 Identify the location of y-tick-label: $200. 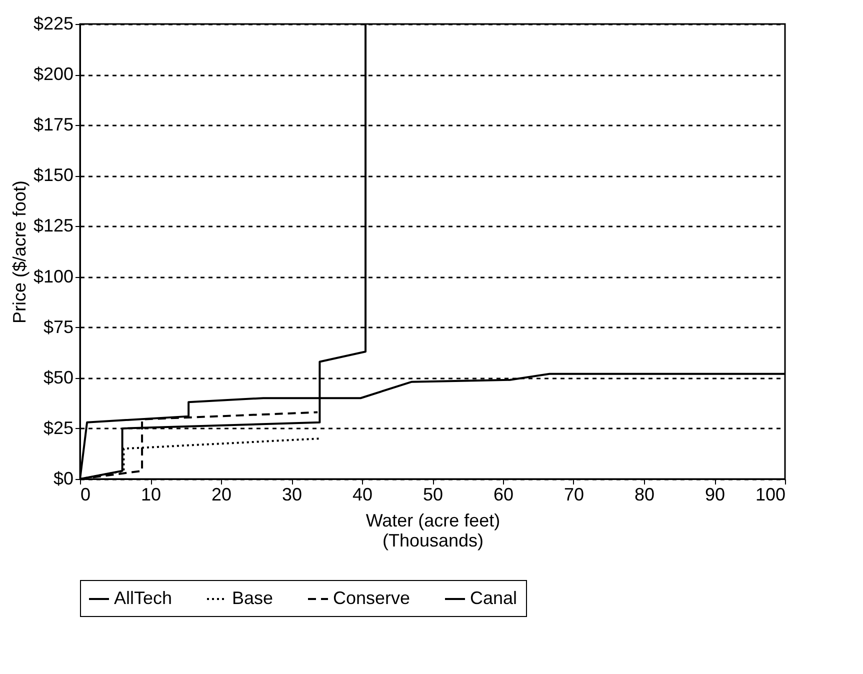
(53, 74).